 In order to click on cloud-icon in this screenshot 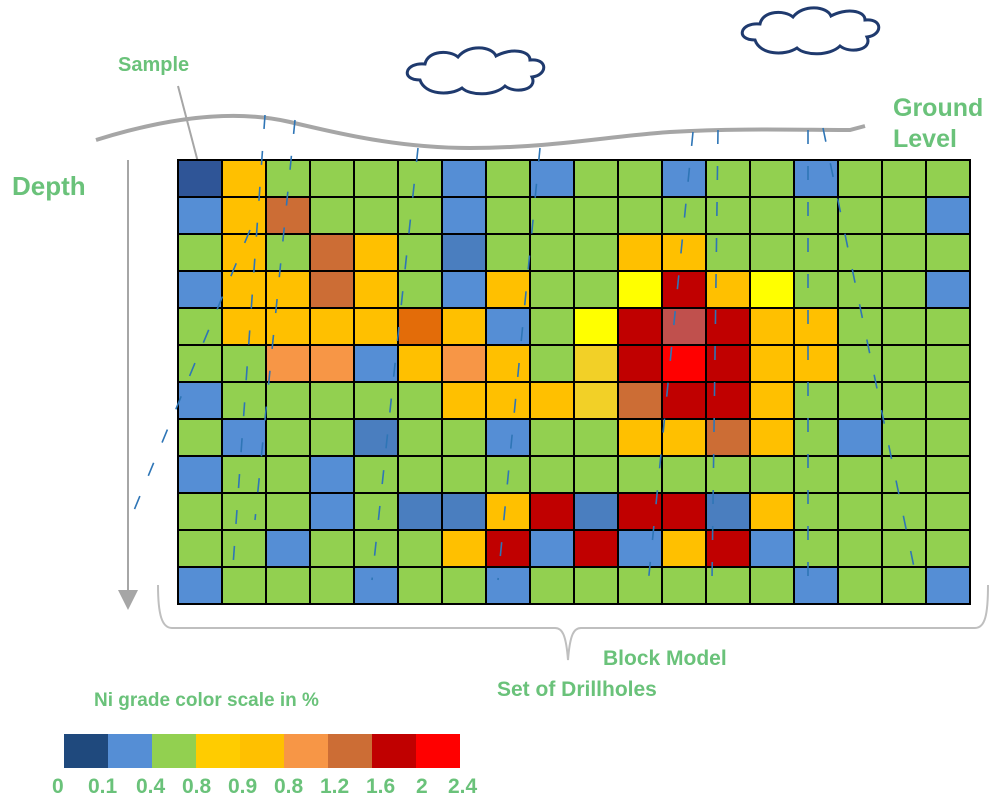, I will do `click(811, 31)`.